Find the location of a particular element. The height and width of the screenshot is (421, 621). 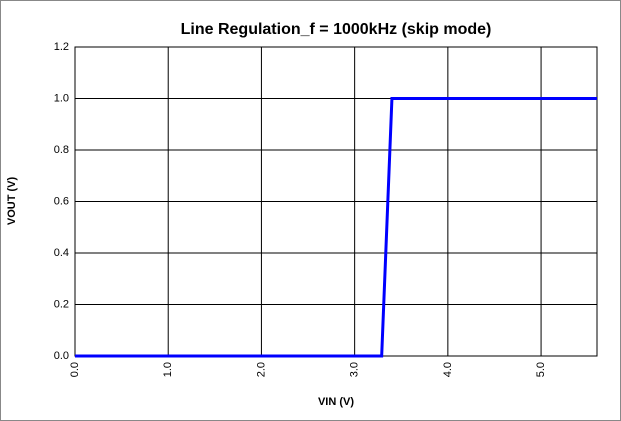

y-tick-label: 0.0 is located at coordinates (61, 356).